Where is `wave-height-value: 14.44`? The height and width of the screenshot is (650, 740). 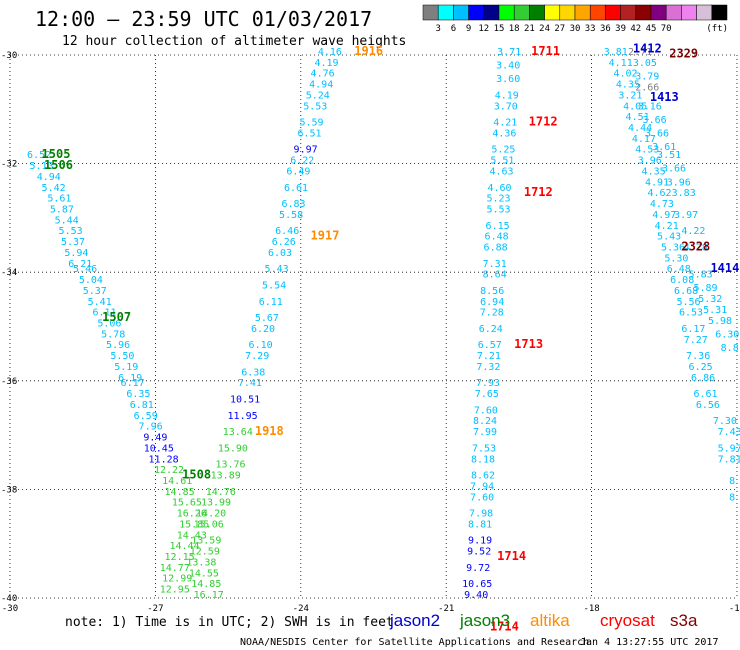
wave-height-value: 14.44 is located at coordinates (184, 546).